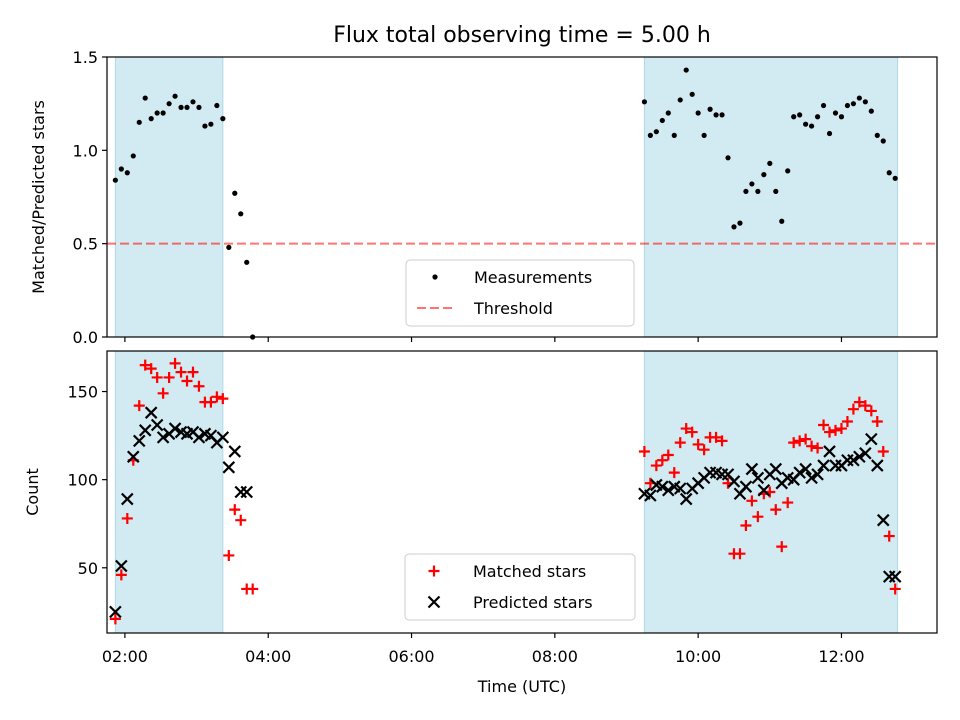 This screenshot has width=960, height=720. Describe the element at coordinates (698, 656) in the screenshot. I see `x-tick-label: 10:00` at that location.